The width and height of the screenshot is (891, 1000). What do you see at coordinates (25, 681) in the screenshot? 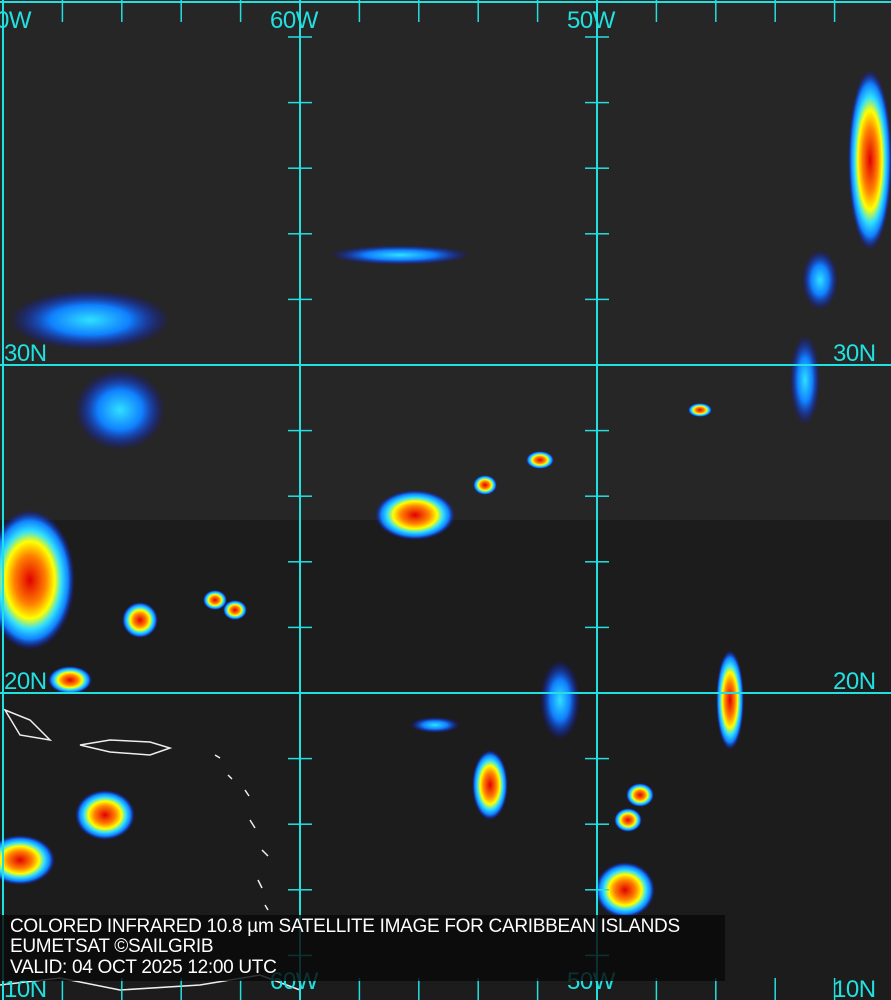
I see `label-left-1: 20N` at bounding box center [25, 681].